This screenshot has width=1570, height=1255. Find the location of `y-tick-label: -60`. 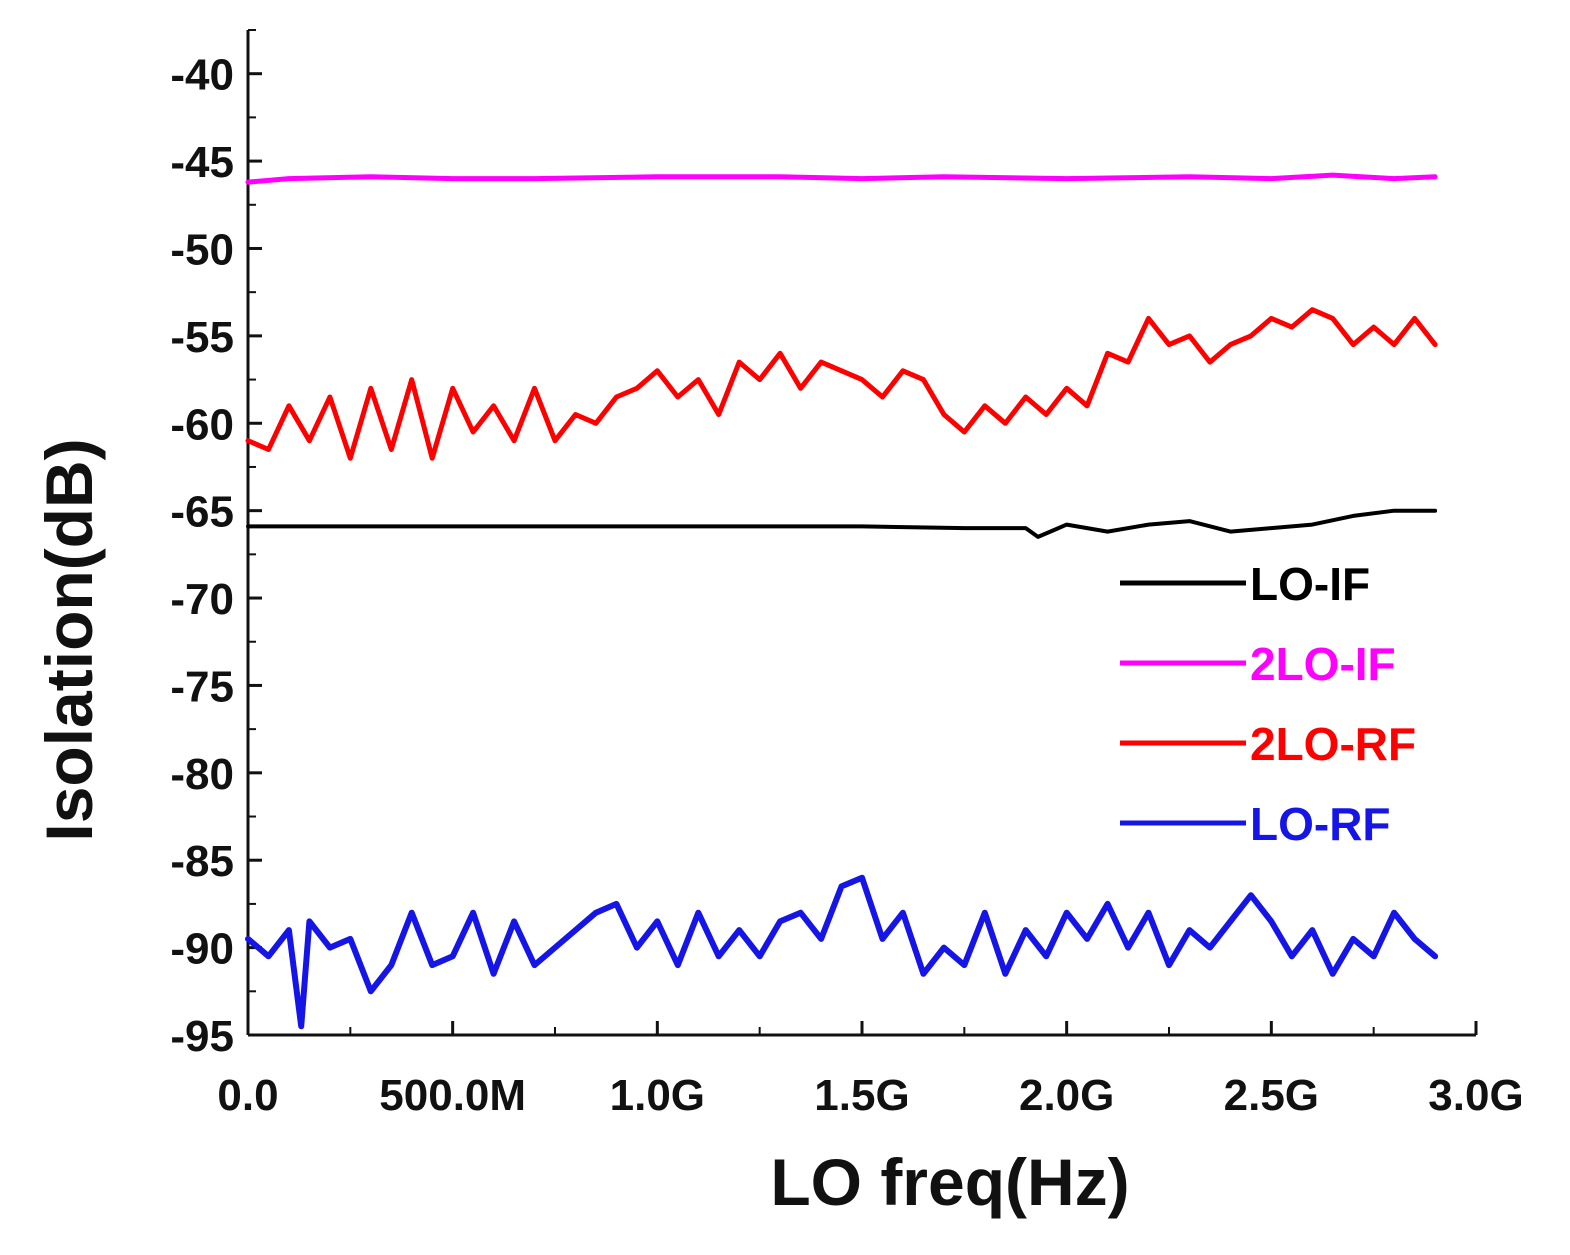

y-tick-label: -60 is located at coordinates (202, 424).